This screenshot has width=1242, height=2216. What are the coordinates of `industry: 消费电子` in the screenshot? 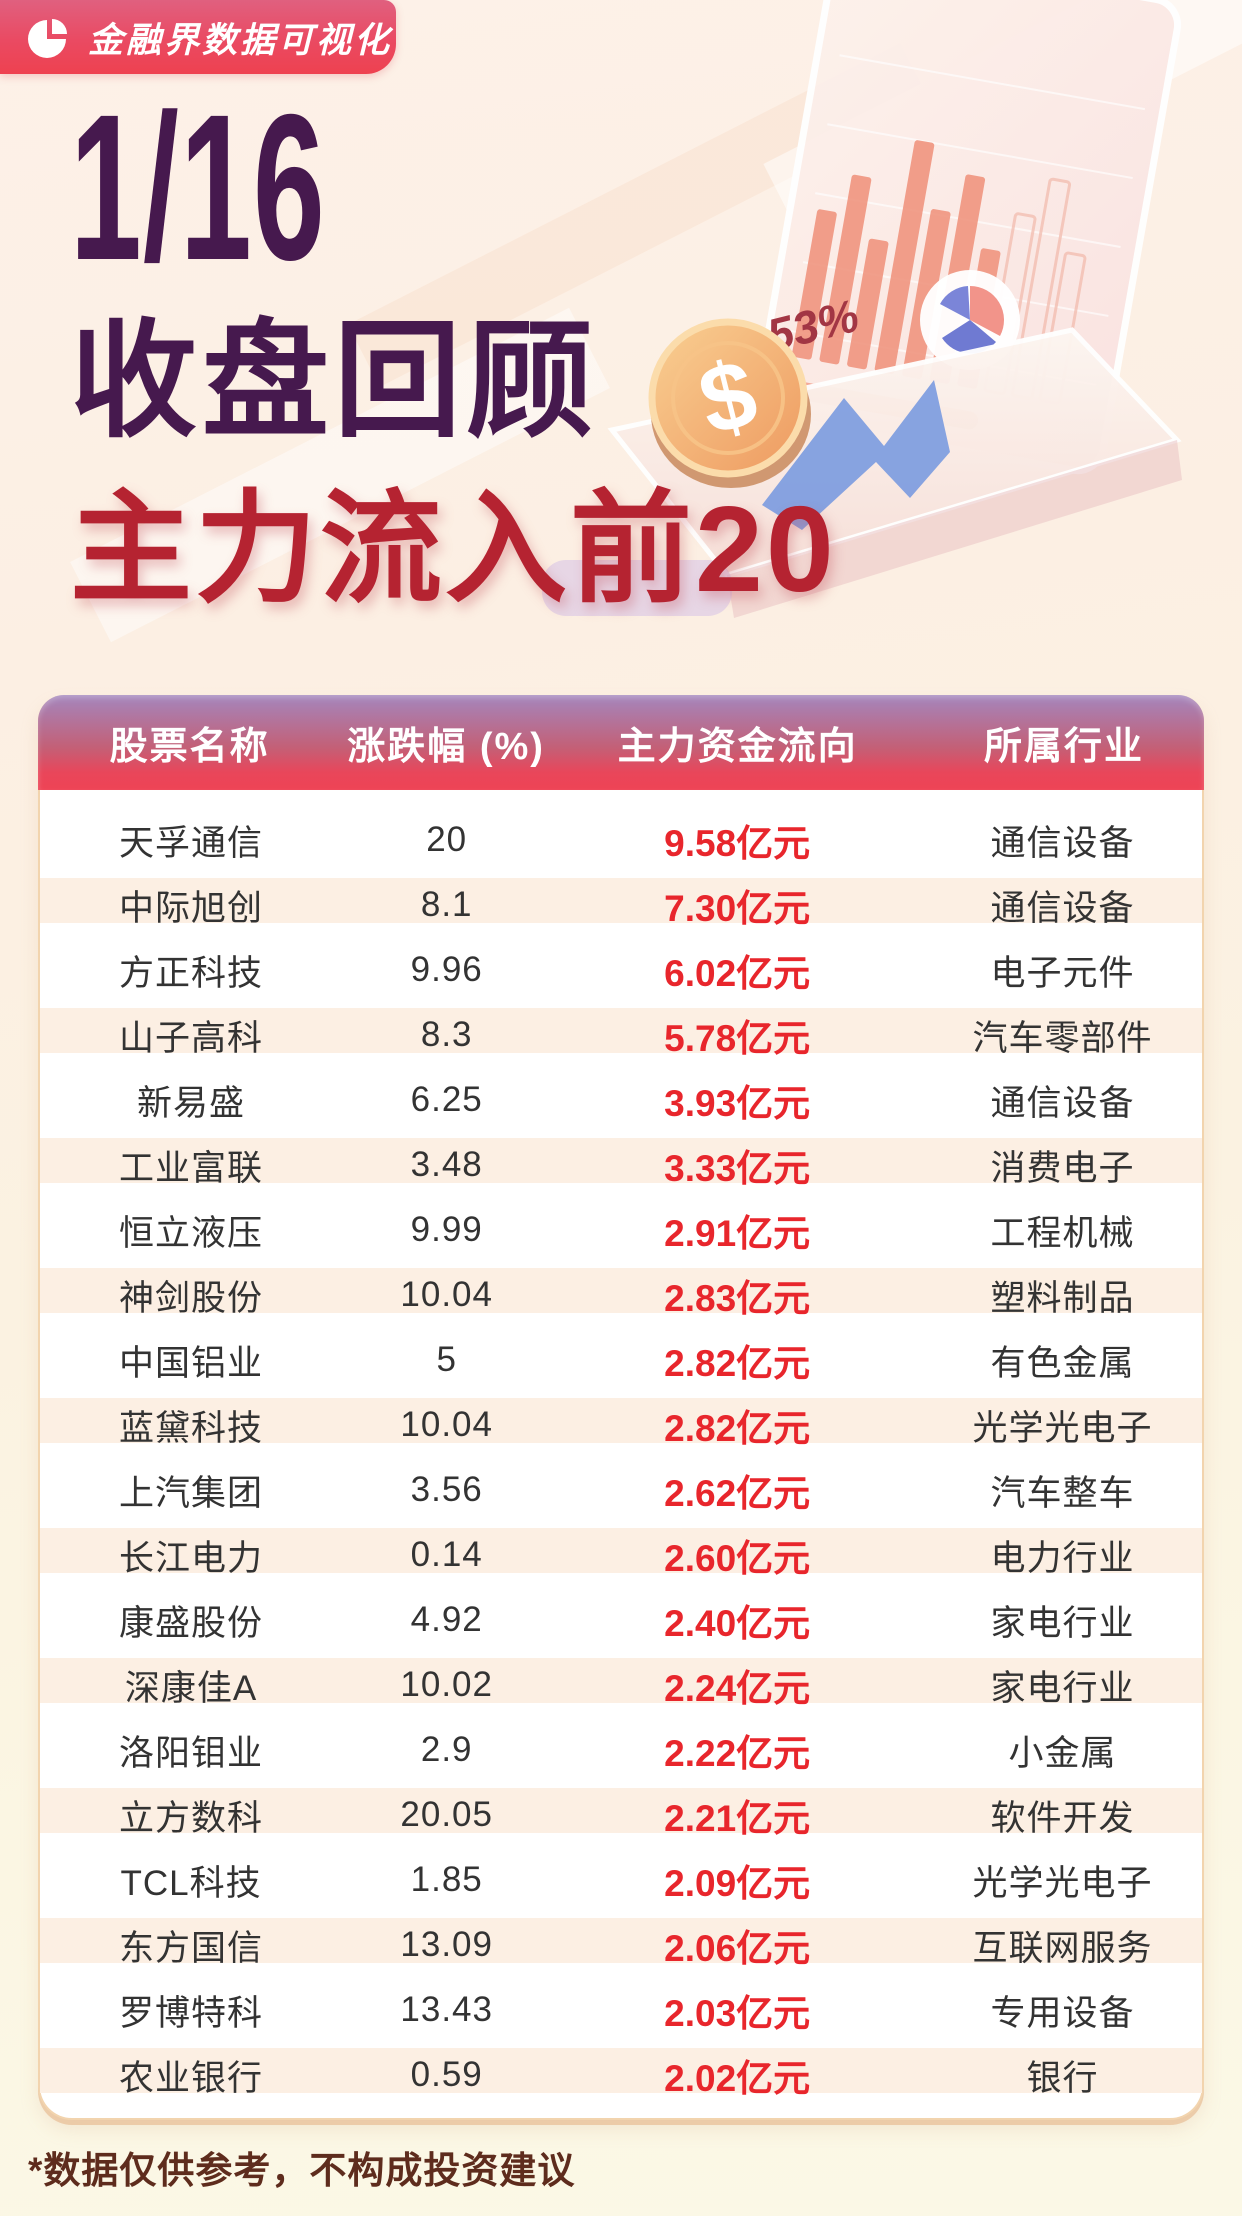 It's located at (1062, 1168).